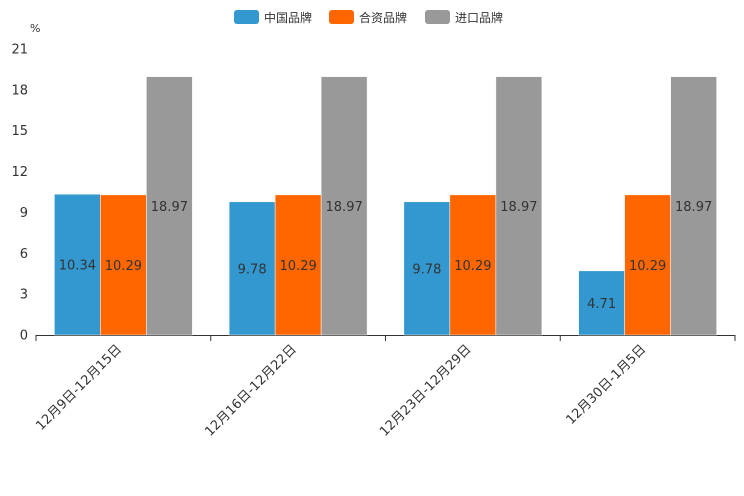 The height and width of the screenshot is (496, 744). I want to click on y-tick-label: 0, so click(24, 336).